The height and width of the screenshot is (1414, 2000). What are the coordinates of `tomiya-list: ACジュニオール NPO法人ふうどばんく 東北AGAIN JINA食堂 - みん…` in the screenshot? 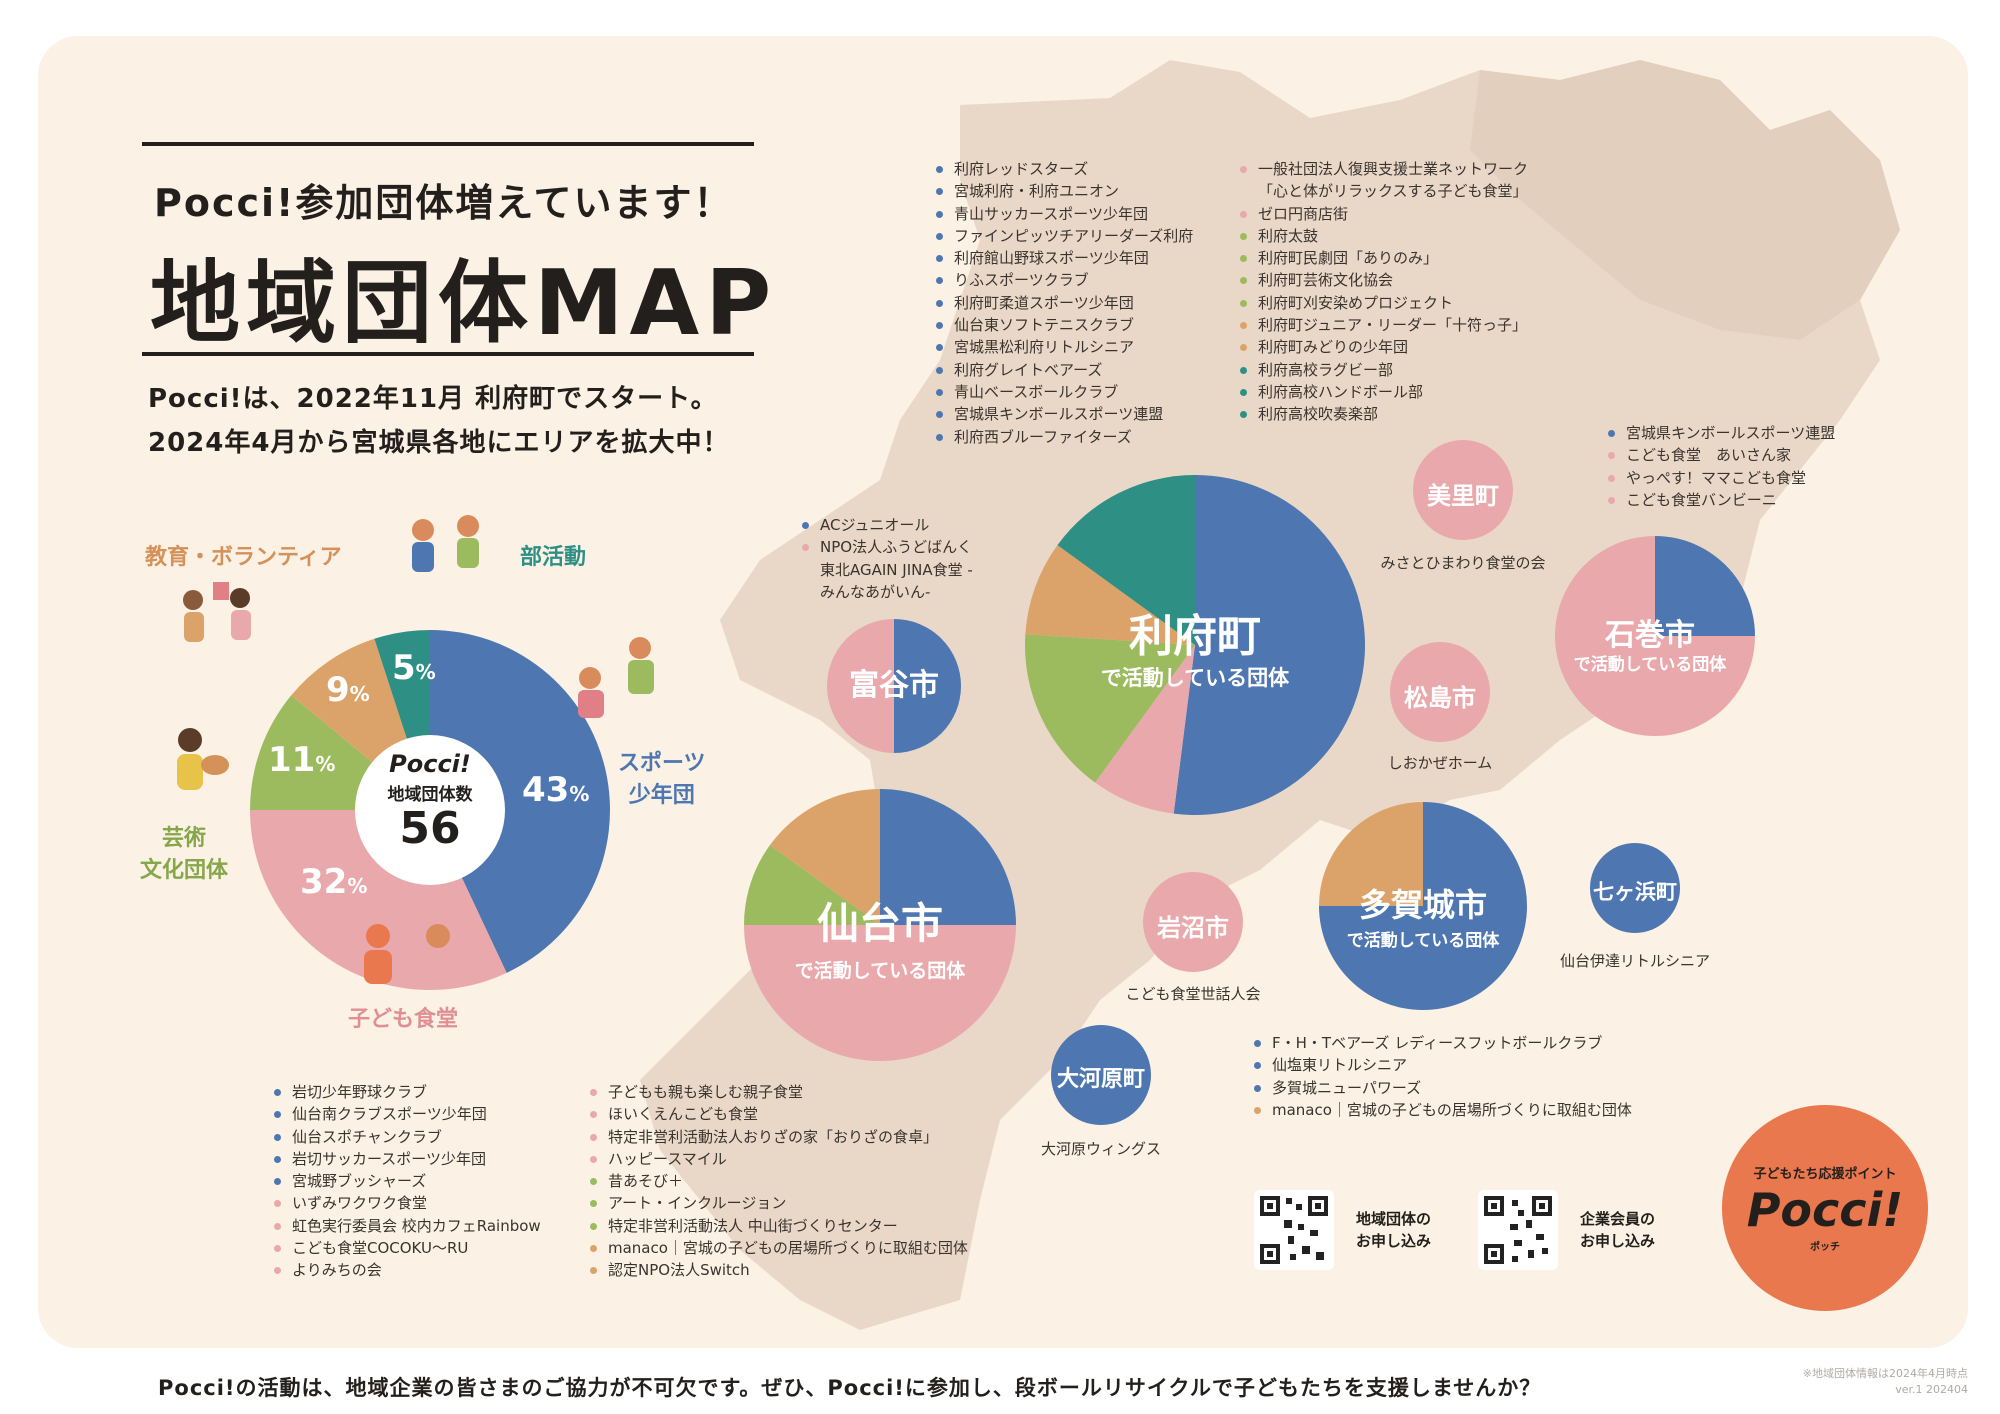 It's located at (887, 558).